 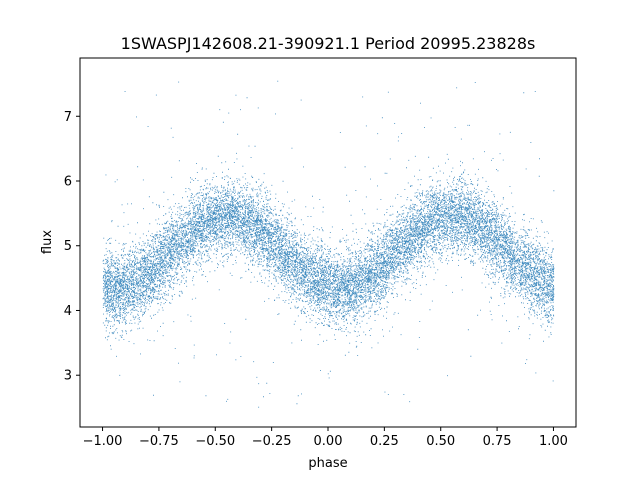 What do you see at coordinates (103, 441) in the screenshot?
I see `x-tick-label: −1.00` at bounding box center [103, 441].